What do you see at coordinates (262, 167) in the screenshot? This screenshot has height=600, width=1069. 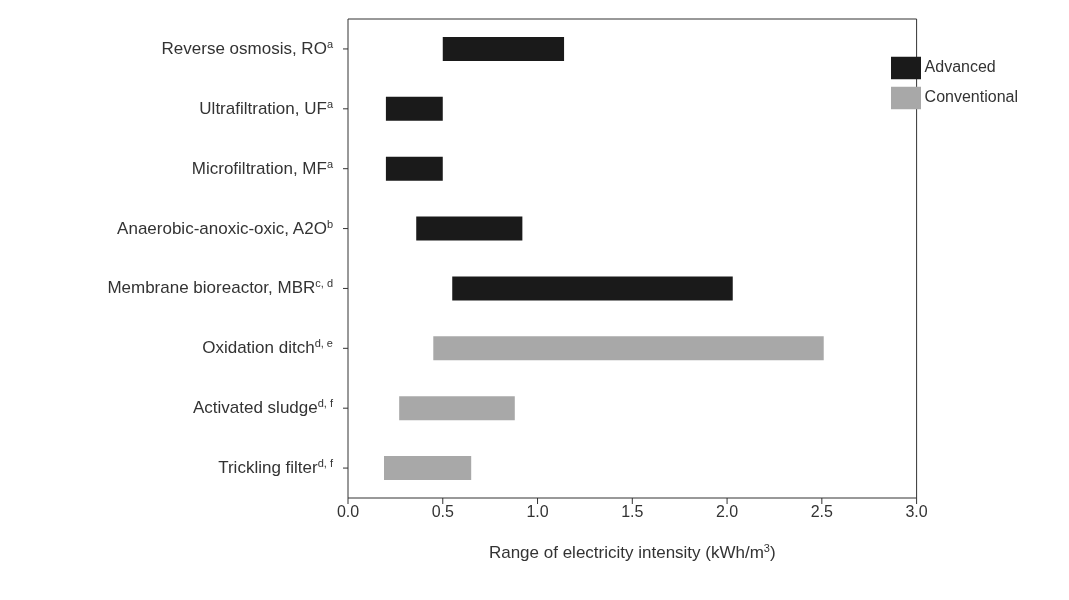 I see `y-tick-label: Microfiltration, MF$^{a}$` at bounding box center [262, 167].